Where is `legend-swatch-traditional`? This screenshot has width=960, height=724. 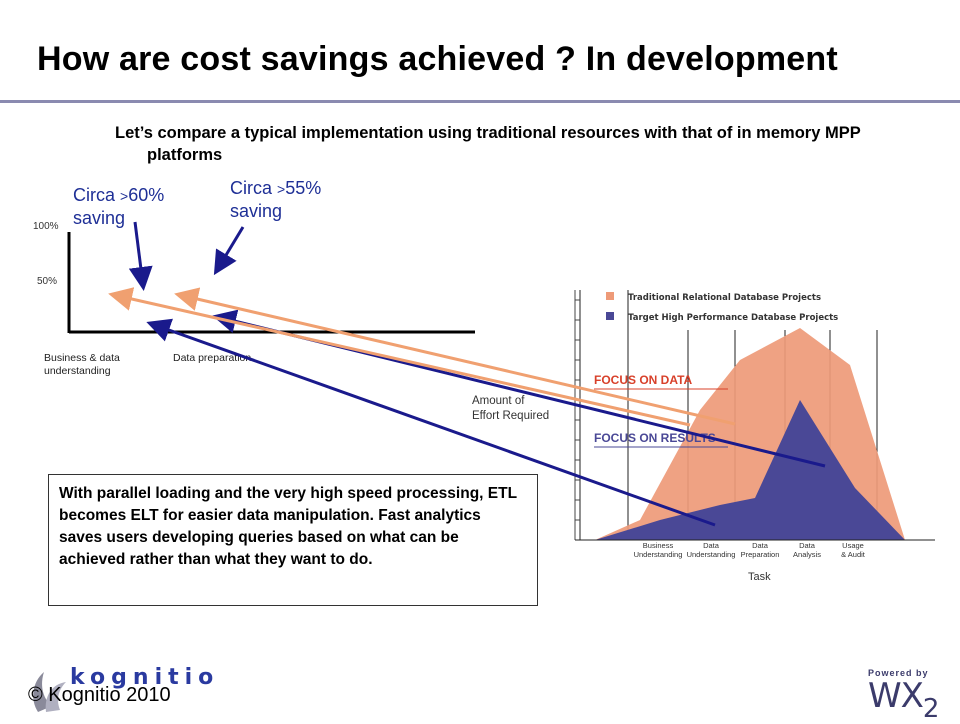 legend-swatch-traditional is located at coordinates (610, 296).